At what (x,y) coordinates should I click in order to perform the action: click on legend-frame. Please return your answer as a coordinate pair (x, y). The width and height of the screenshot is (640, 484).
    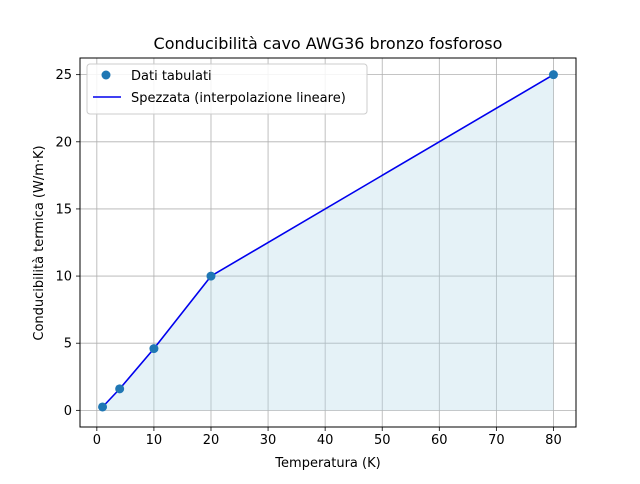
    Looking at the image, I should click on (227, 89).